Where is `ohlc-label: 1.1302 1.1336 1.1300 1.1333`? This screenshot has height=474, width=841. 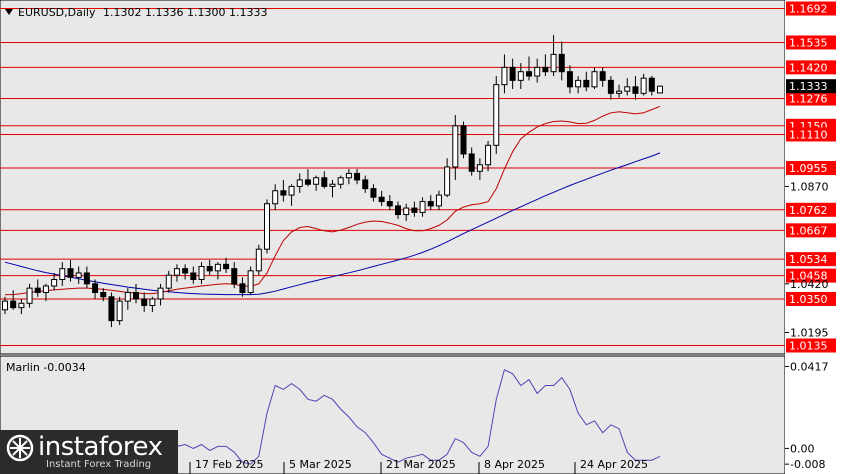
ohlc-label: 1.1302 1.1336 1.1300 1.1333 is located at coordinates (185, 12).